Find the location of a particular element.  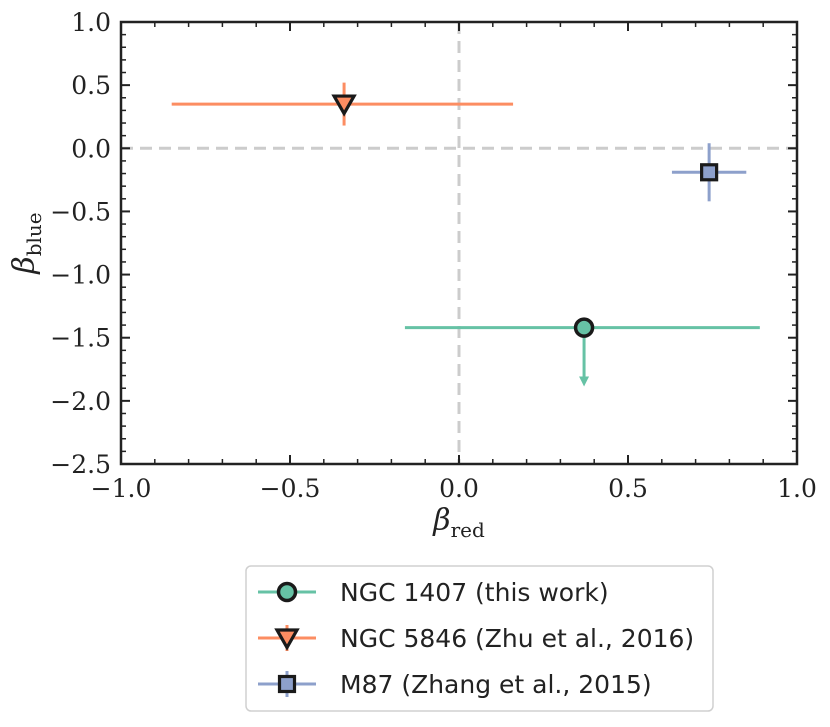

x-tick-label: 0.5 is located at coordinates (628, 488).